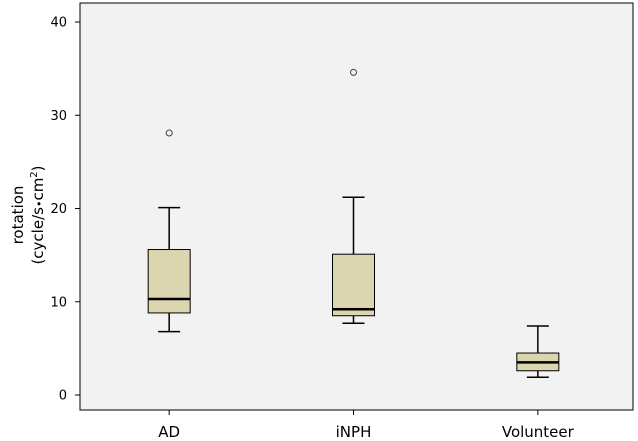 Image resolution: width=638 pixels, height=441 pixels. Describe the element at coordinates (38, 168) in the screenshot. I see `y-axis-unit-suffix: )` at that location.